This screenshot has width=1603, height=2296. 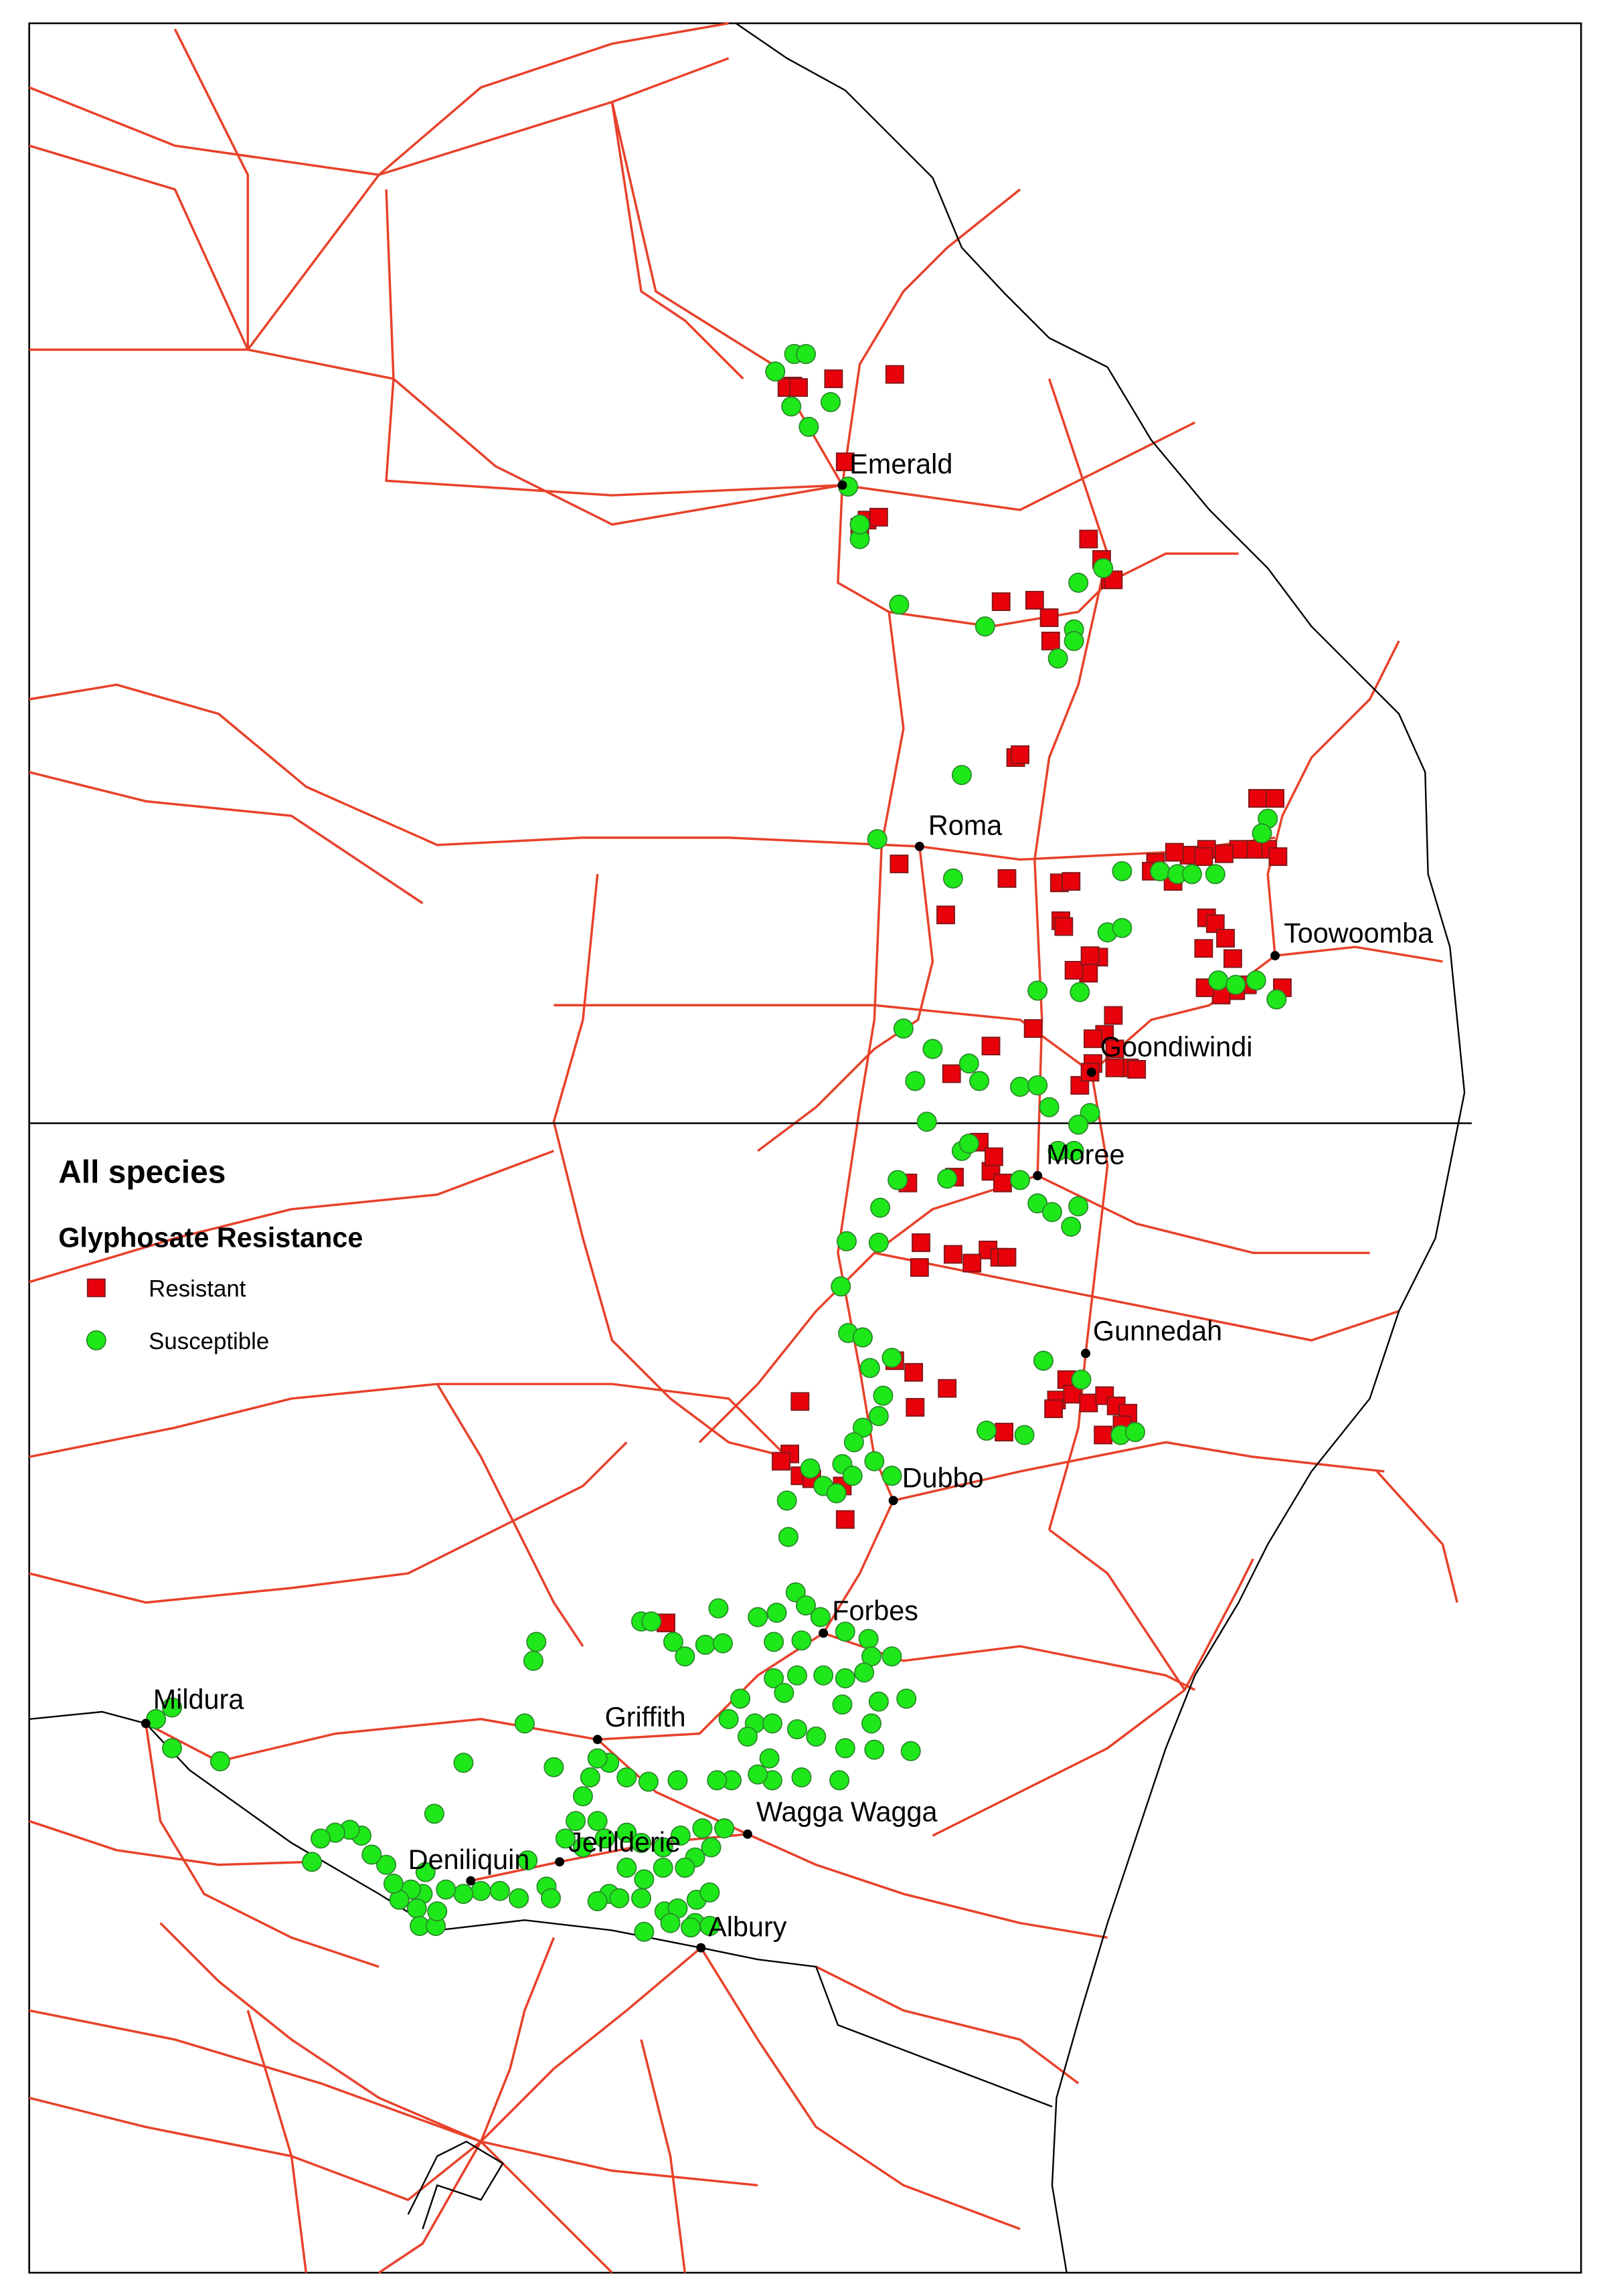 I want to click on town-label: Gunnedah, so click(x=1157, y=1331).